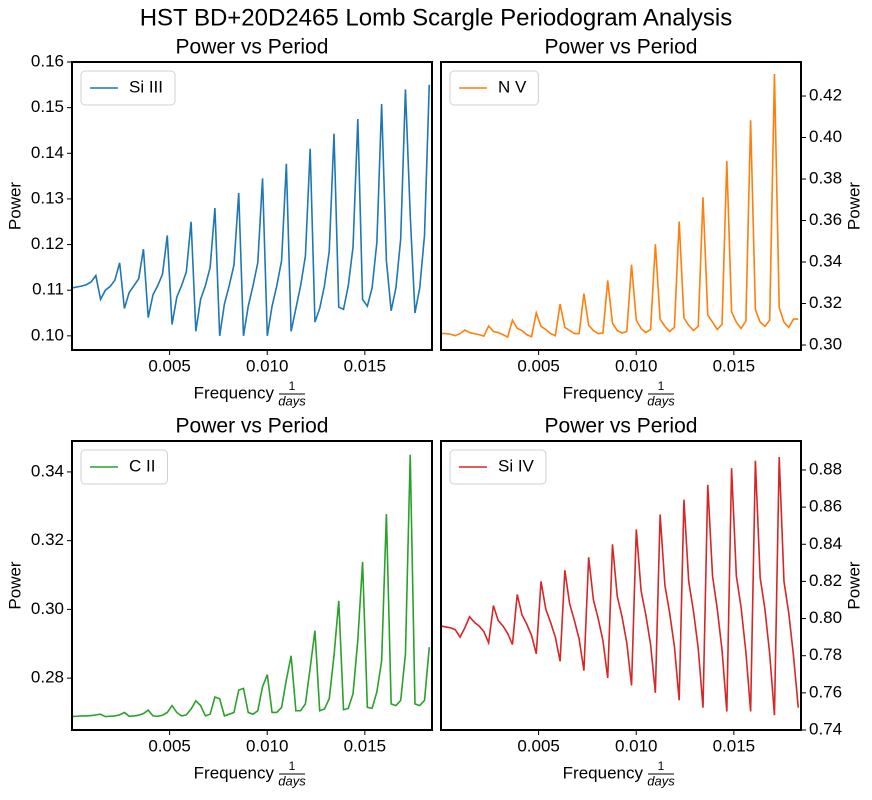  Describe the element at coordinates (825, 136) in the screenshot. I see `y-tick-label: 0.40` at that location.